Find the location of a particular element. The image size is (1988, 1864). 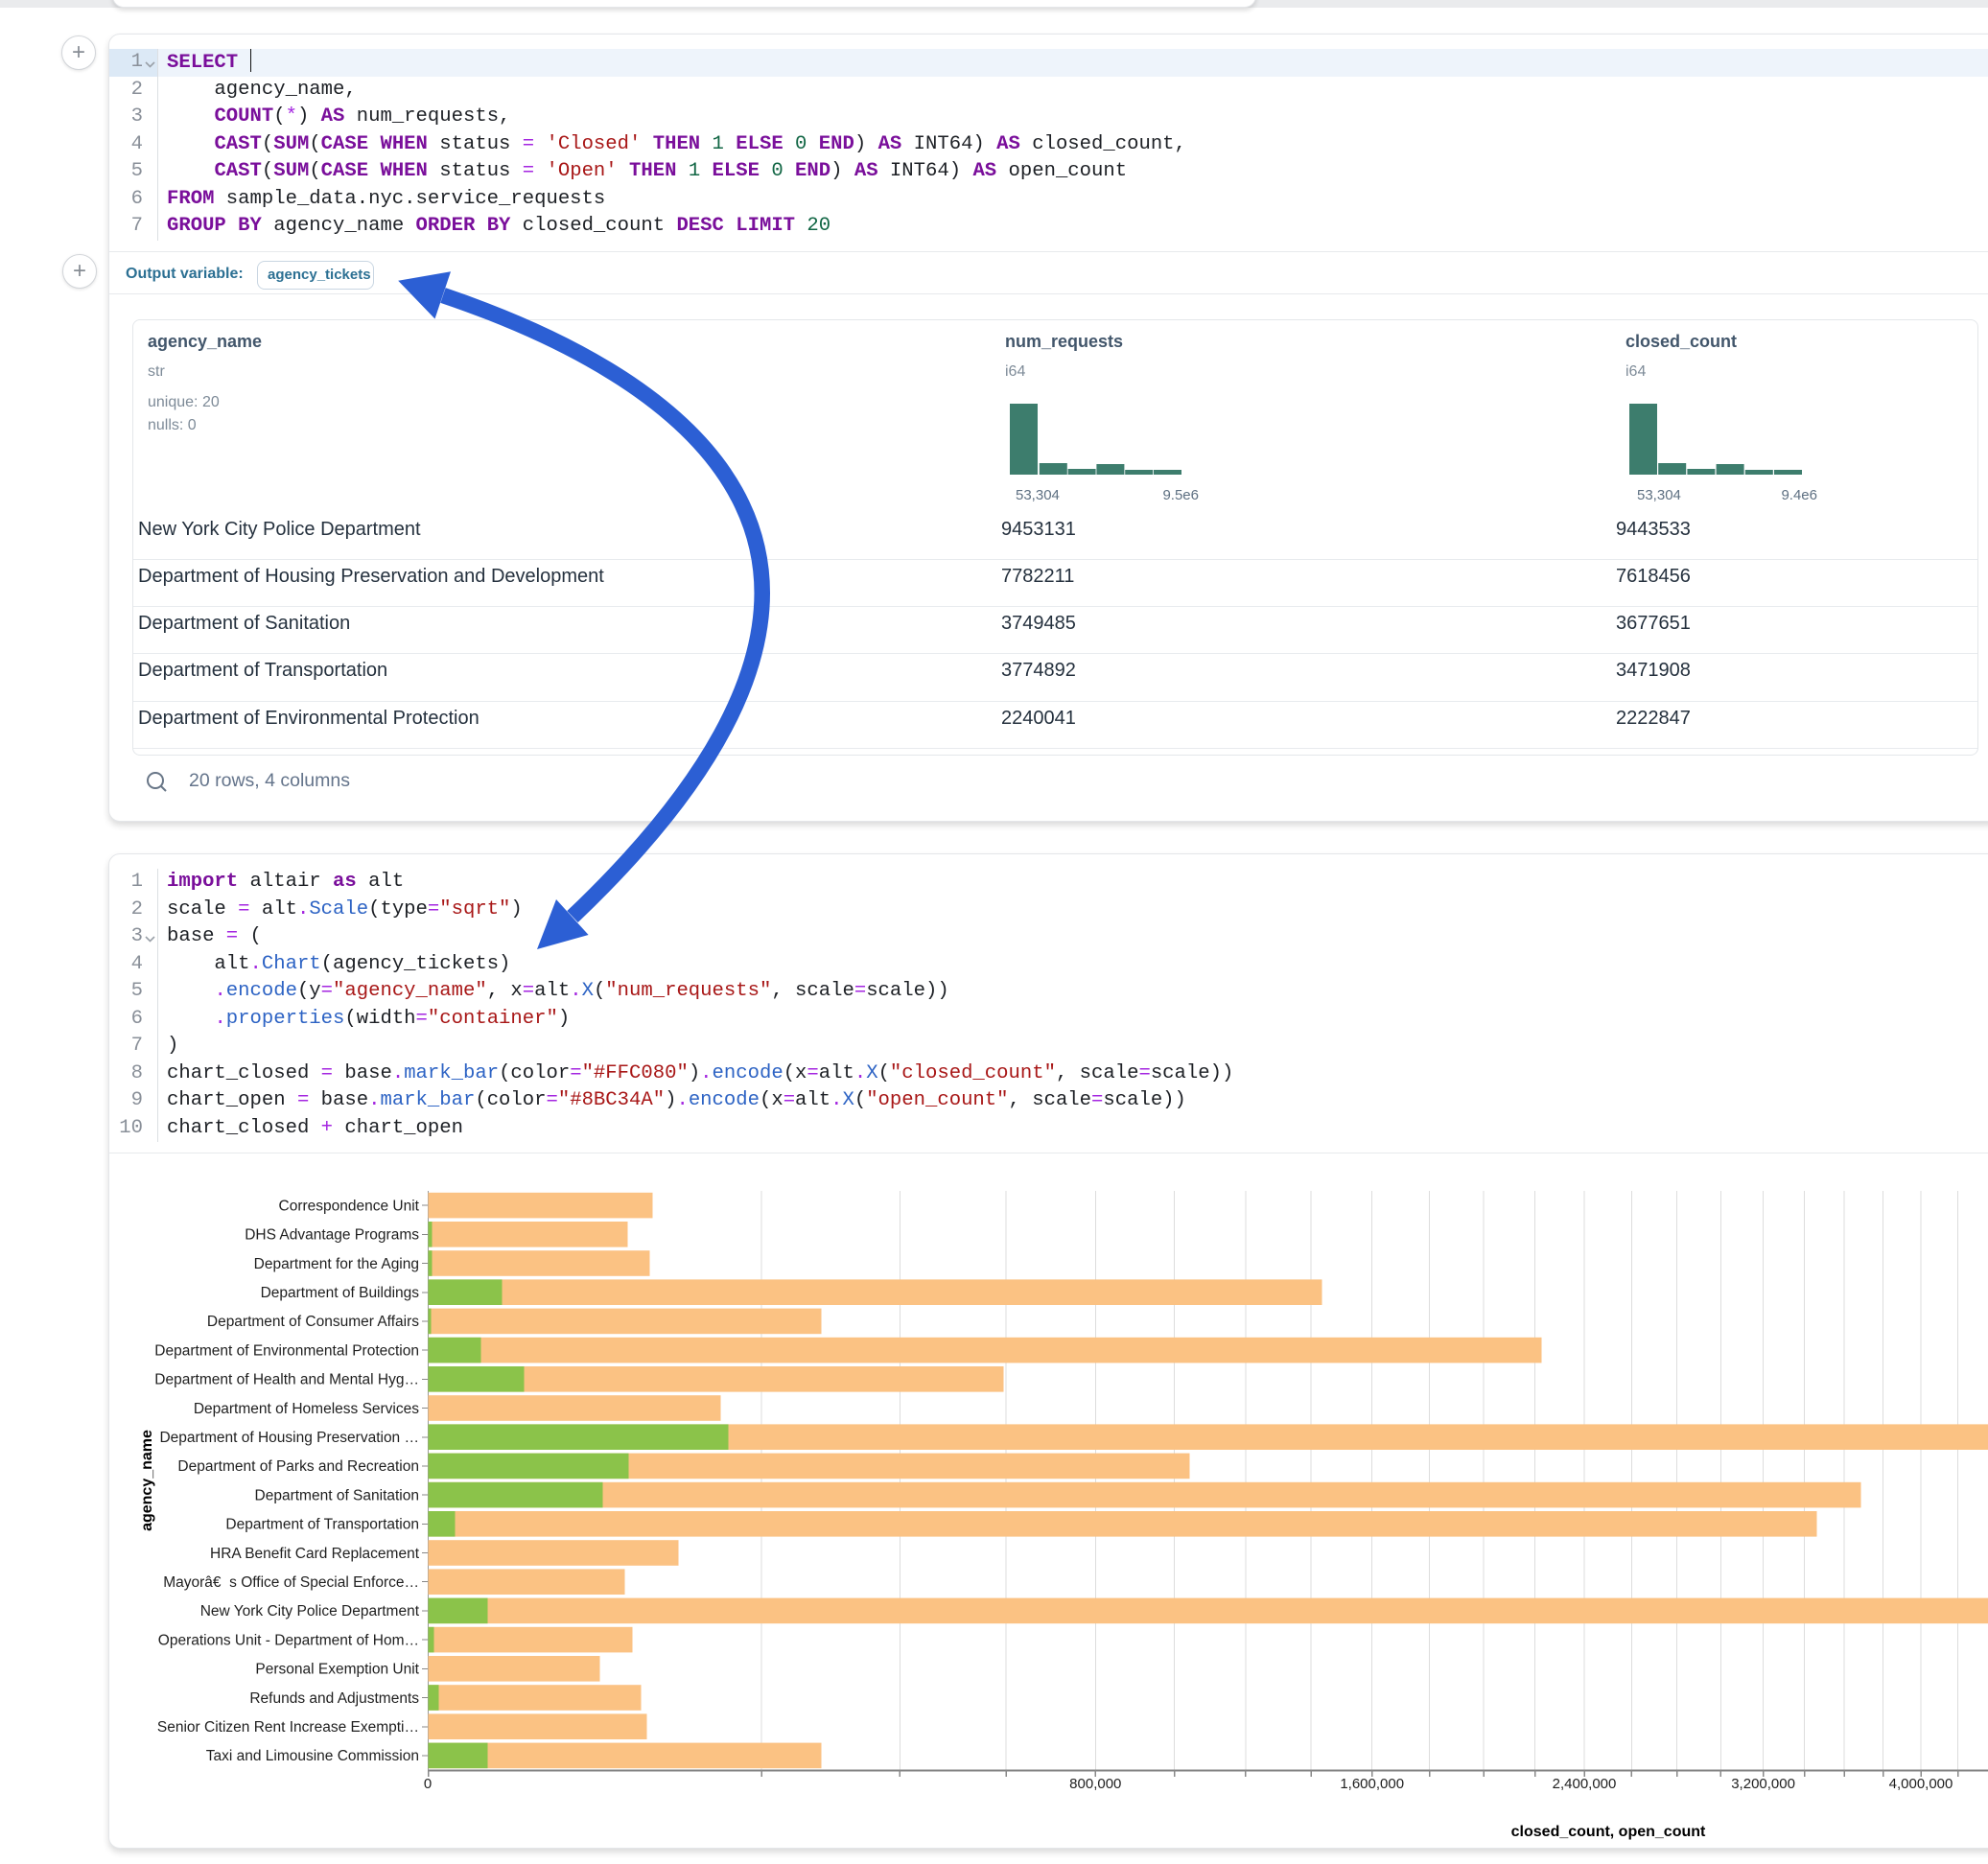

svg-text: Correspondence Unit is located at coordinates (350, 1206).